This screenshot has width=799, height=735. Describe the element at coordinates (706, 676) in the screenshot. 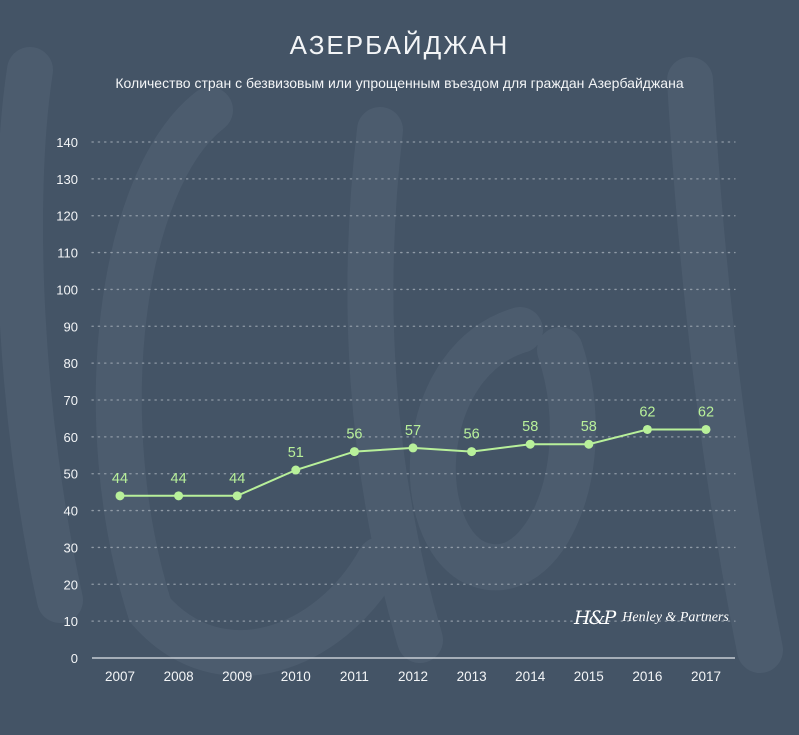

I see `x-tick-label: 2017` at that location.